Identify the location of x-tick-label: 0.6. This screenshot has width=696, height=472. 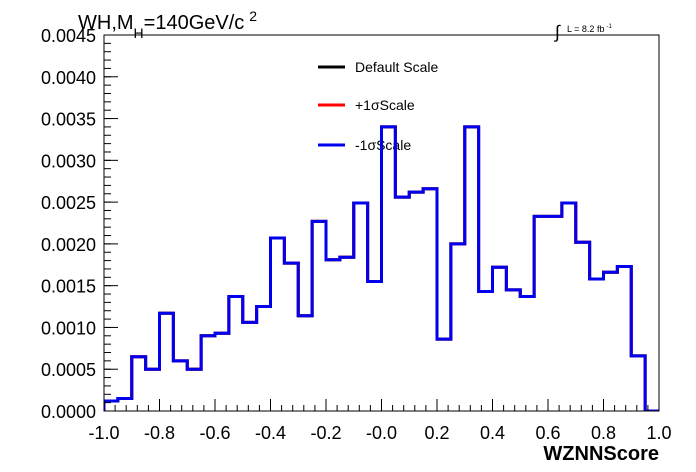
(547, 433).